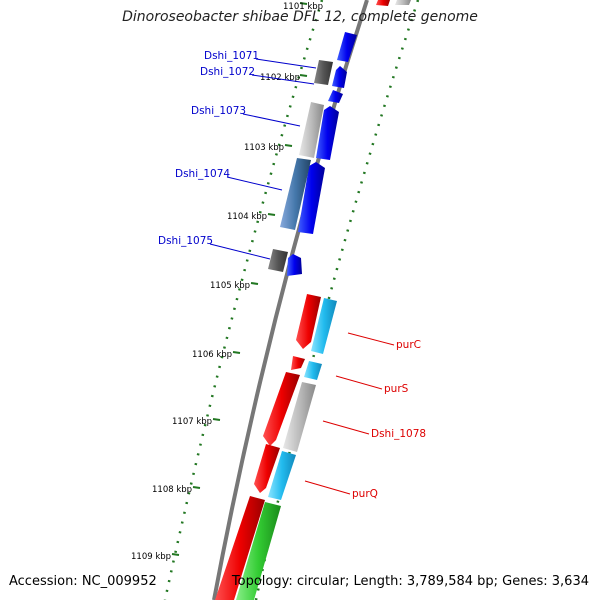  I want to click on gene-label: Dshi_1073, so click(218, 111).